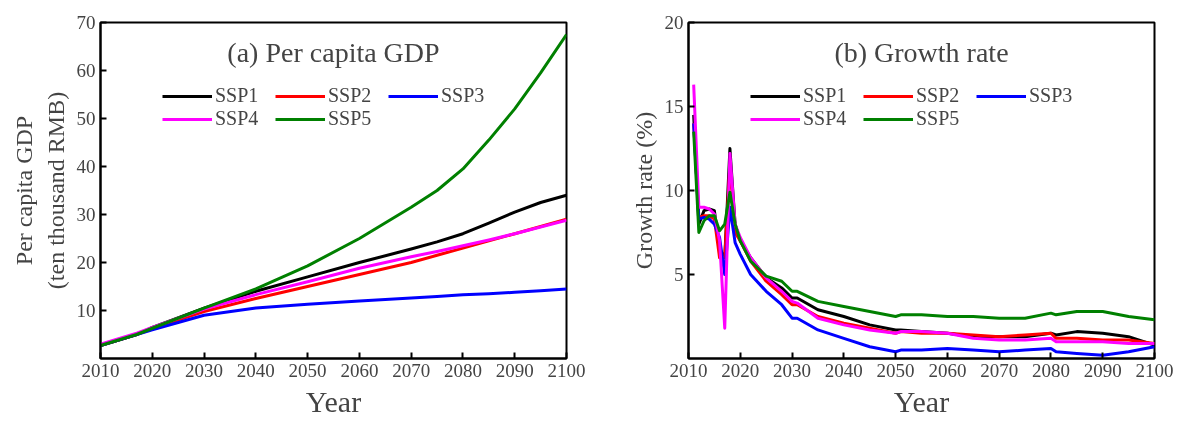  What do you see at coordinates (86, 22) in the screenshot?
I see `y-tick-label: 70` at bounding box center [86, 22].